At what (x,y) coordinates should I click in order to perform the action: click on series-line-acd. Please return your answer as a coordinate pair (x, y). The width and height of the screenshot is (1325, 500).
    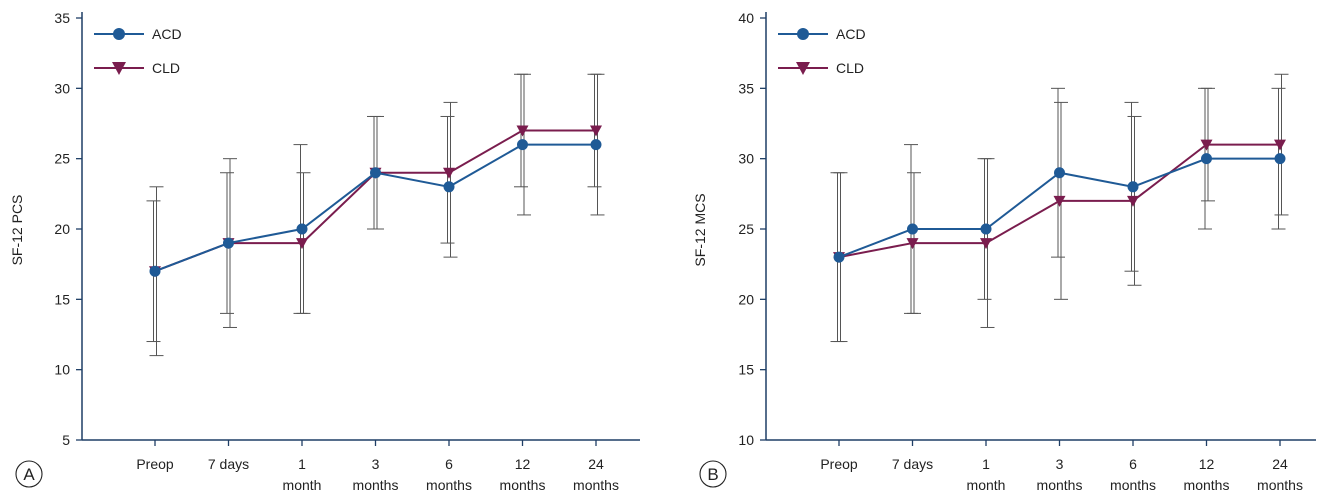
    Looking at the image, I should click on (375, 208).